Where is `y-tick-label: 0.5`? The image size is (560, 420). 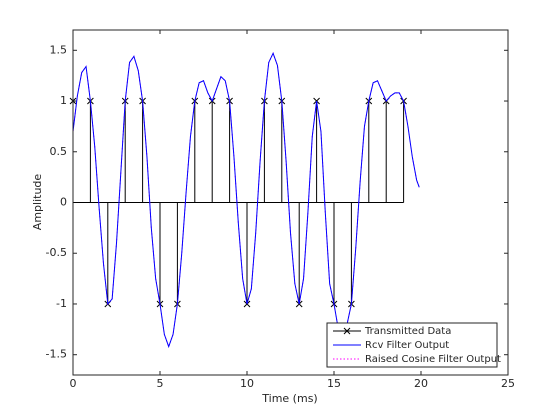 y-tick-label: 0.5 is located at coordinates (59, 151).